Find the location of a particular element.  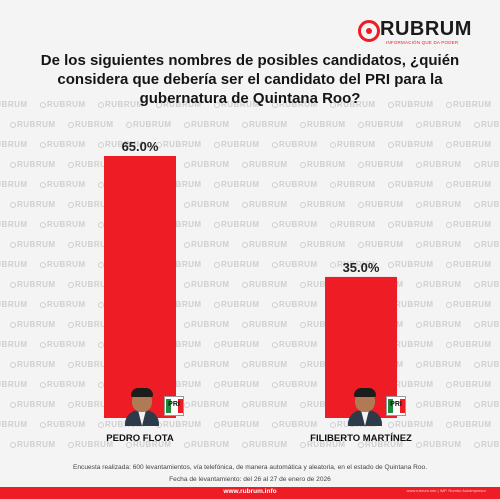

footer-bar: www.rubrum.info is located at coordinates (250, 493).